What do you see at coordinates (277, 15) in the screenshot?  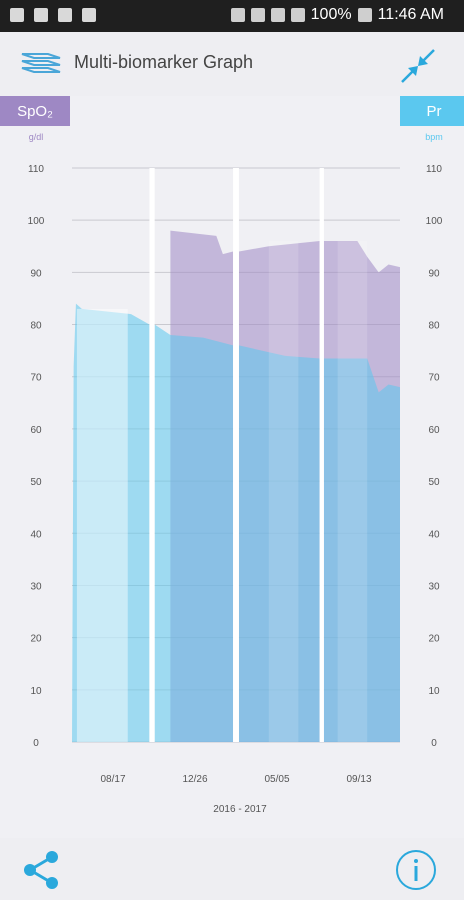 I see `wifi-icon` at bounding box center [277, 15].